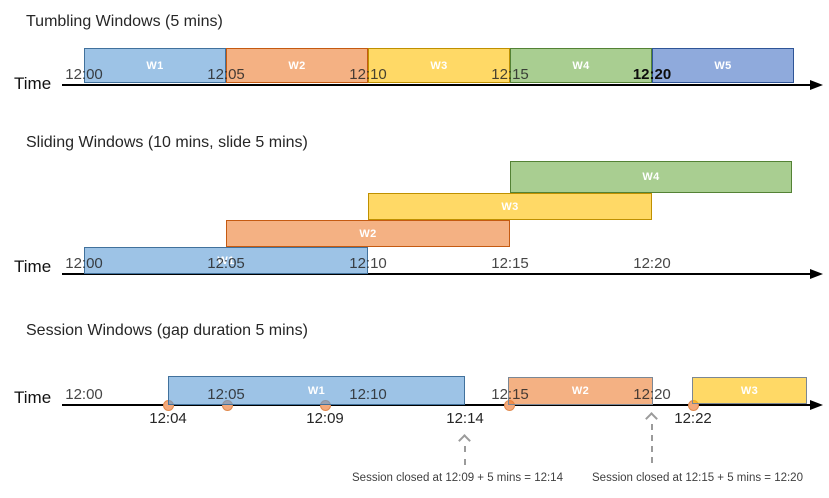 This screenshot has height=498, width=829. I want to click on callout-text: Session closed at 12:15 + 5 mins = 12:20, so click(697, 478).